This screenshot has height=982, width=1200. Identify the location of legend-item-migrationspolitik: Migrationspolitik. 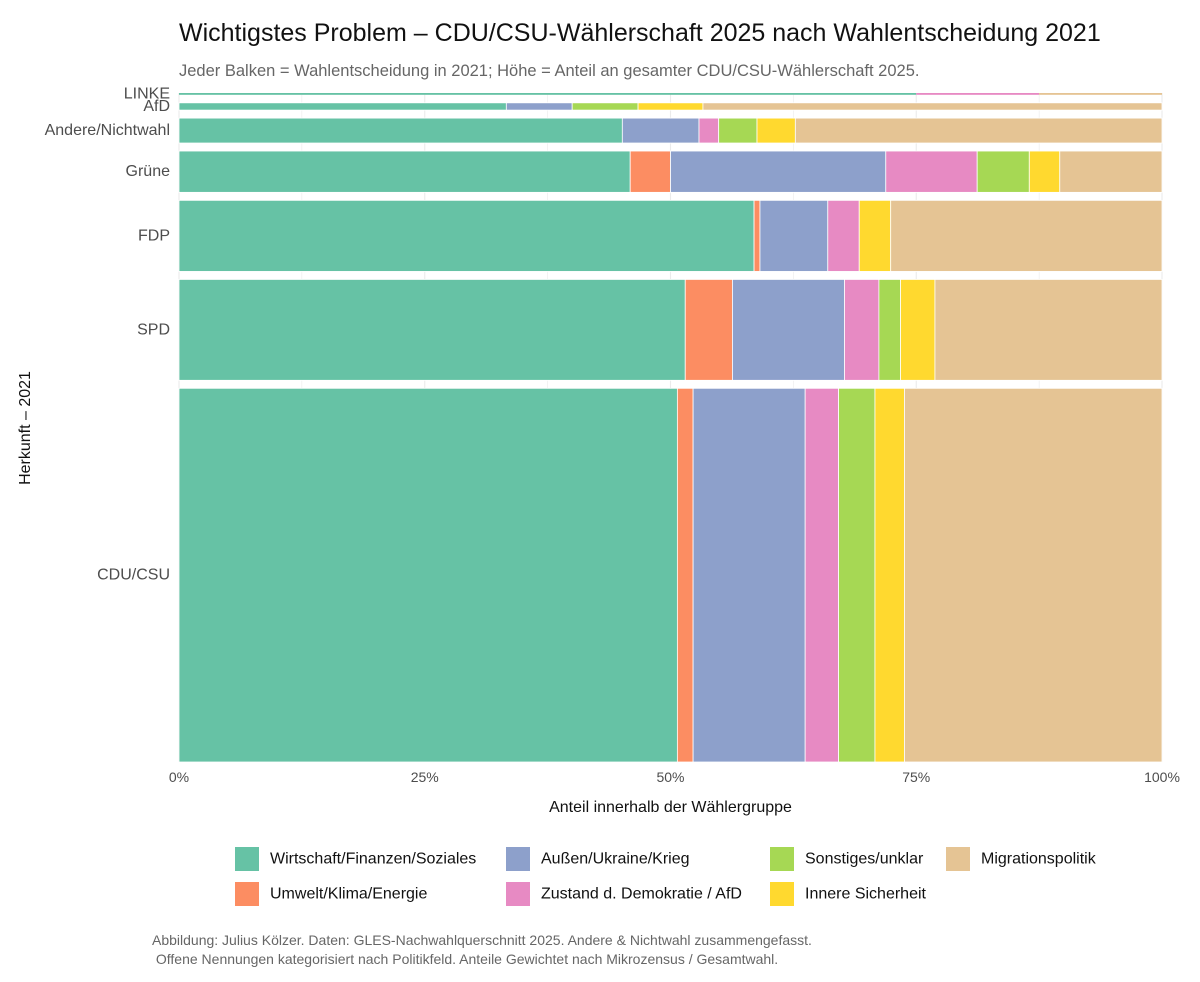
(1021, 859).